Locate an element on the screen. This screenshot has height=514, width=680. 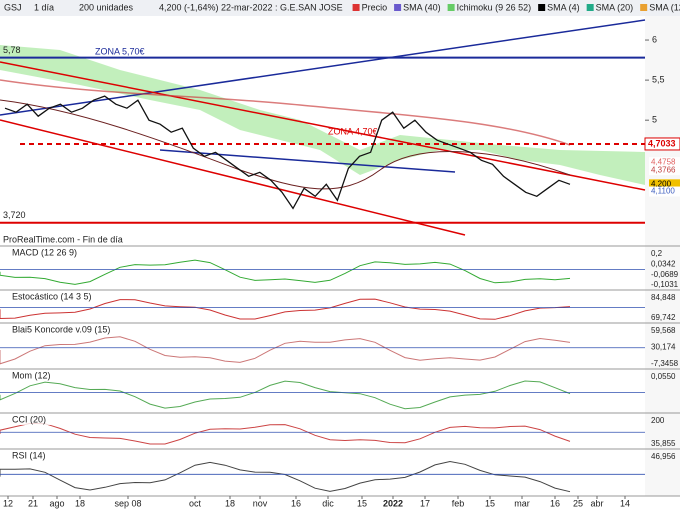
zone-label: ZONA 5,70€ is located at coordinates (120, 51).